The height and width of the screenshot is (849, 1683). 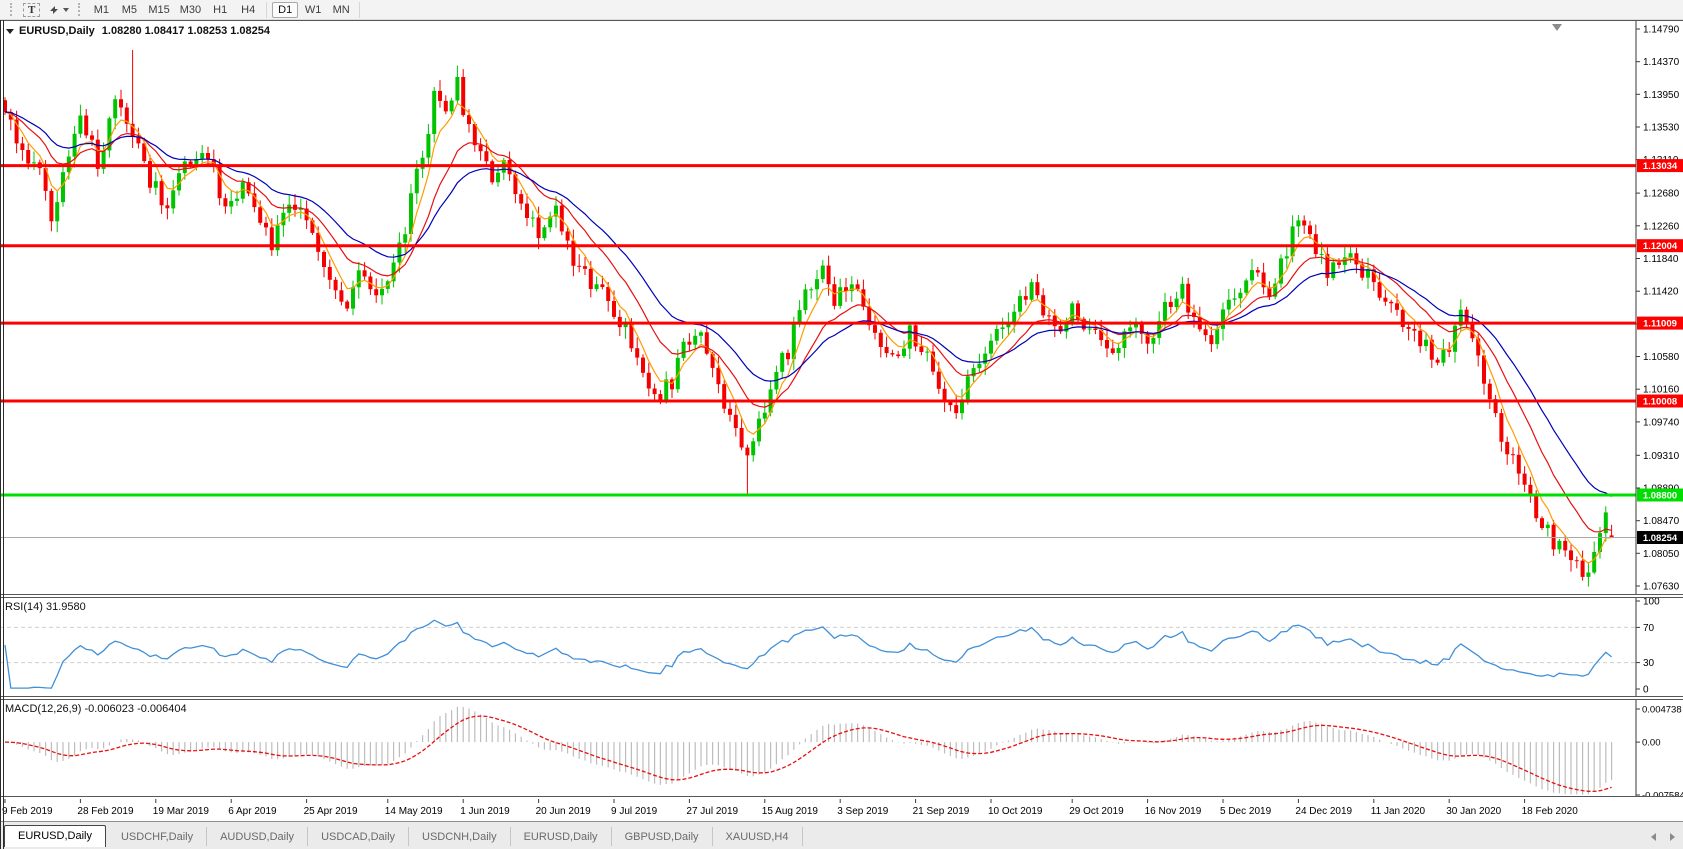 I want to click on svg-text: 19 Mar 2019, so click(x=181, y=811).